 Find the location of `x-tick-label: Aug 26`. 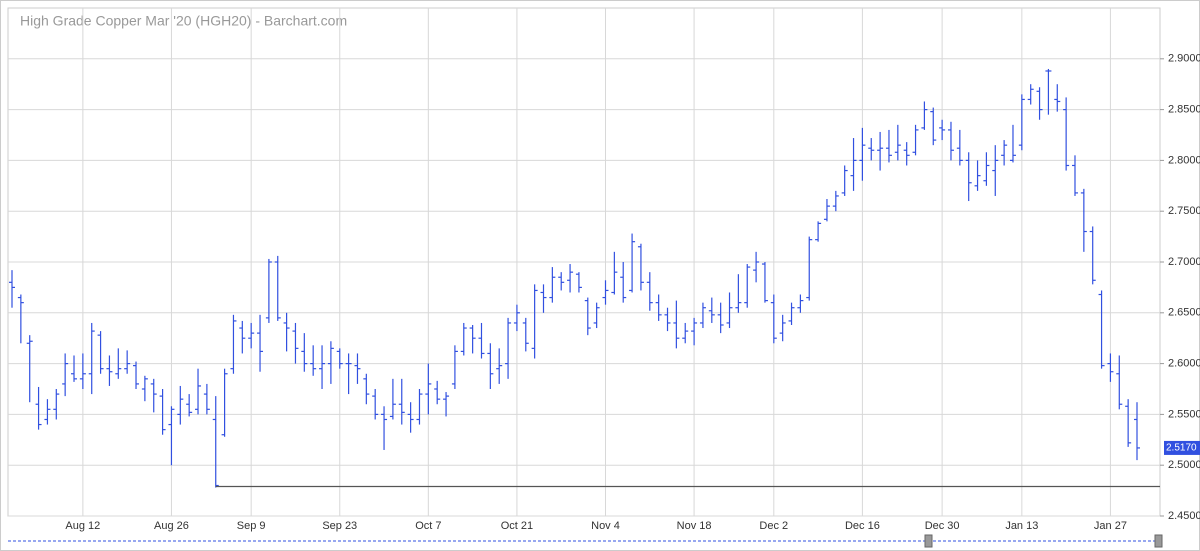

x-tick-label: Aug 26 is located at coordinates (171, 526).